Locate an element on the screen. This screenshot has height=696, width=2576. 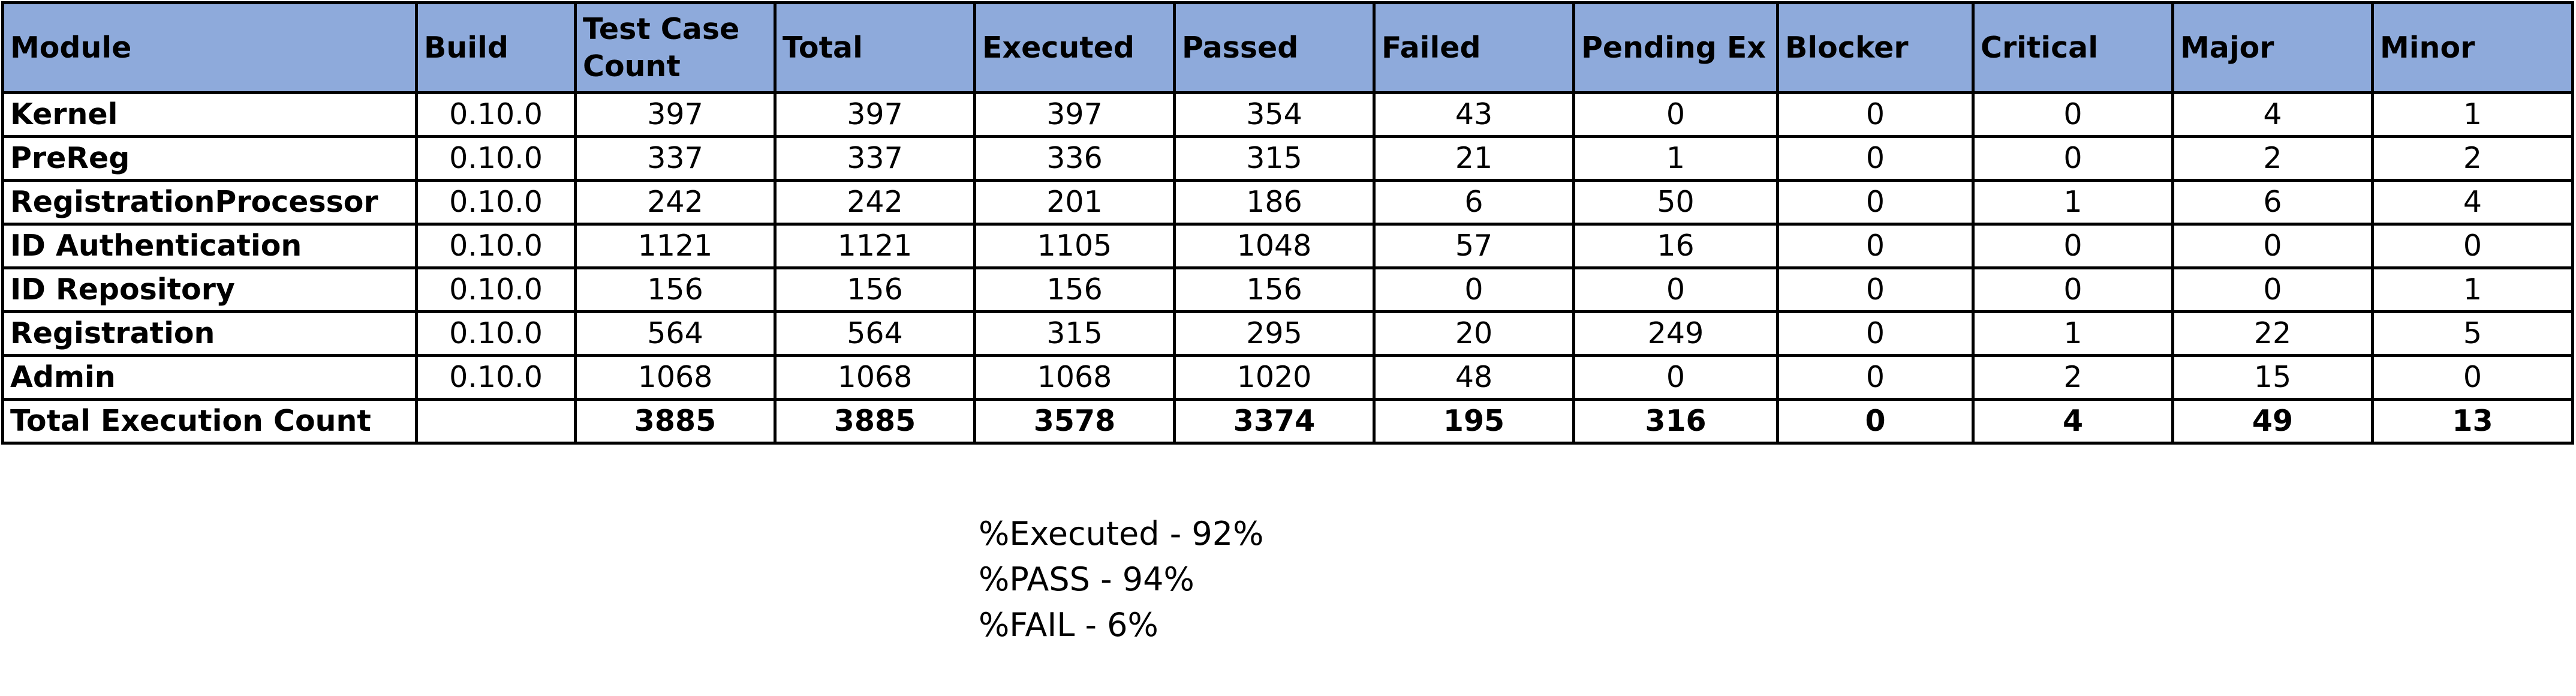
table-row: Admin 0.10.0 1068 1068 1068 1020 48 0 0 2 15 0 is located at coordinates (1287, 378).